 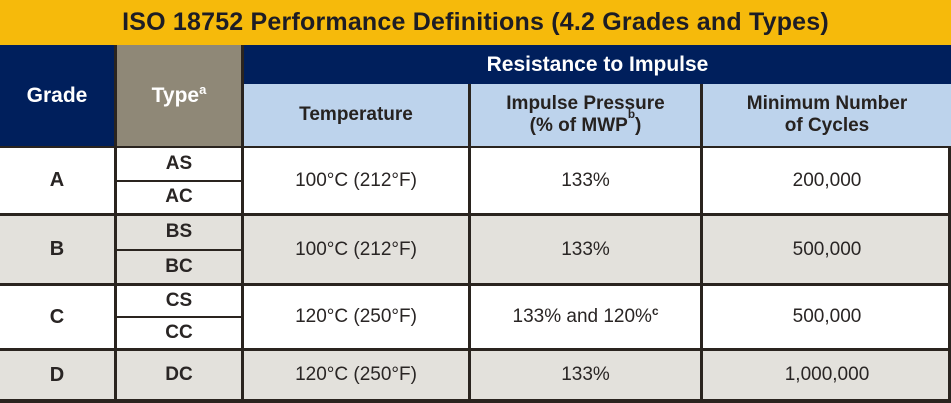 I want to click on resistance-to-impulse-group-header: Resistance to Impulse, so click(x=596, y=64).